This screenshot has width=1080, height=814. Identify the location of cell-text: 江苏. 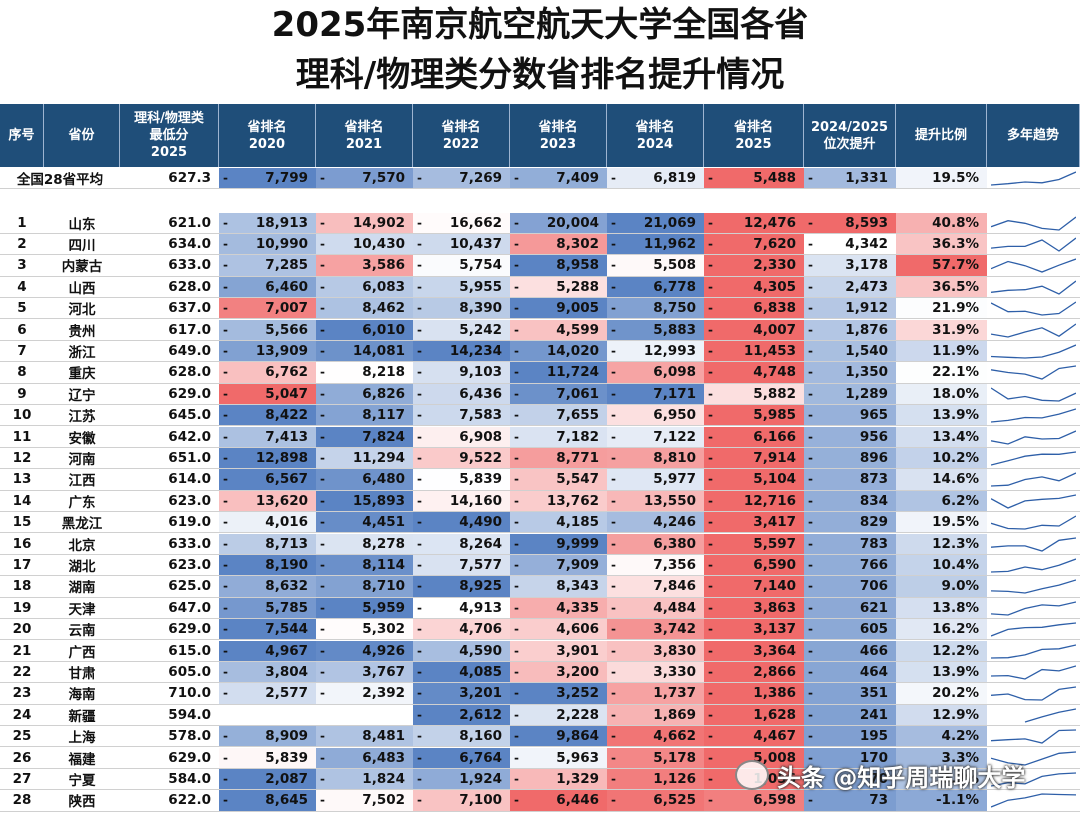
(82, 417).